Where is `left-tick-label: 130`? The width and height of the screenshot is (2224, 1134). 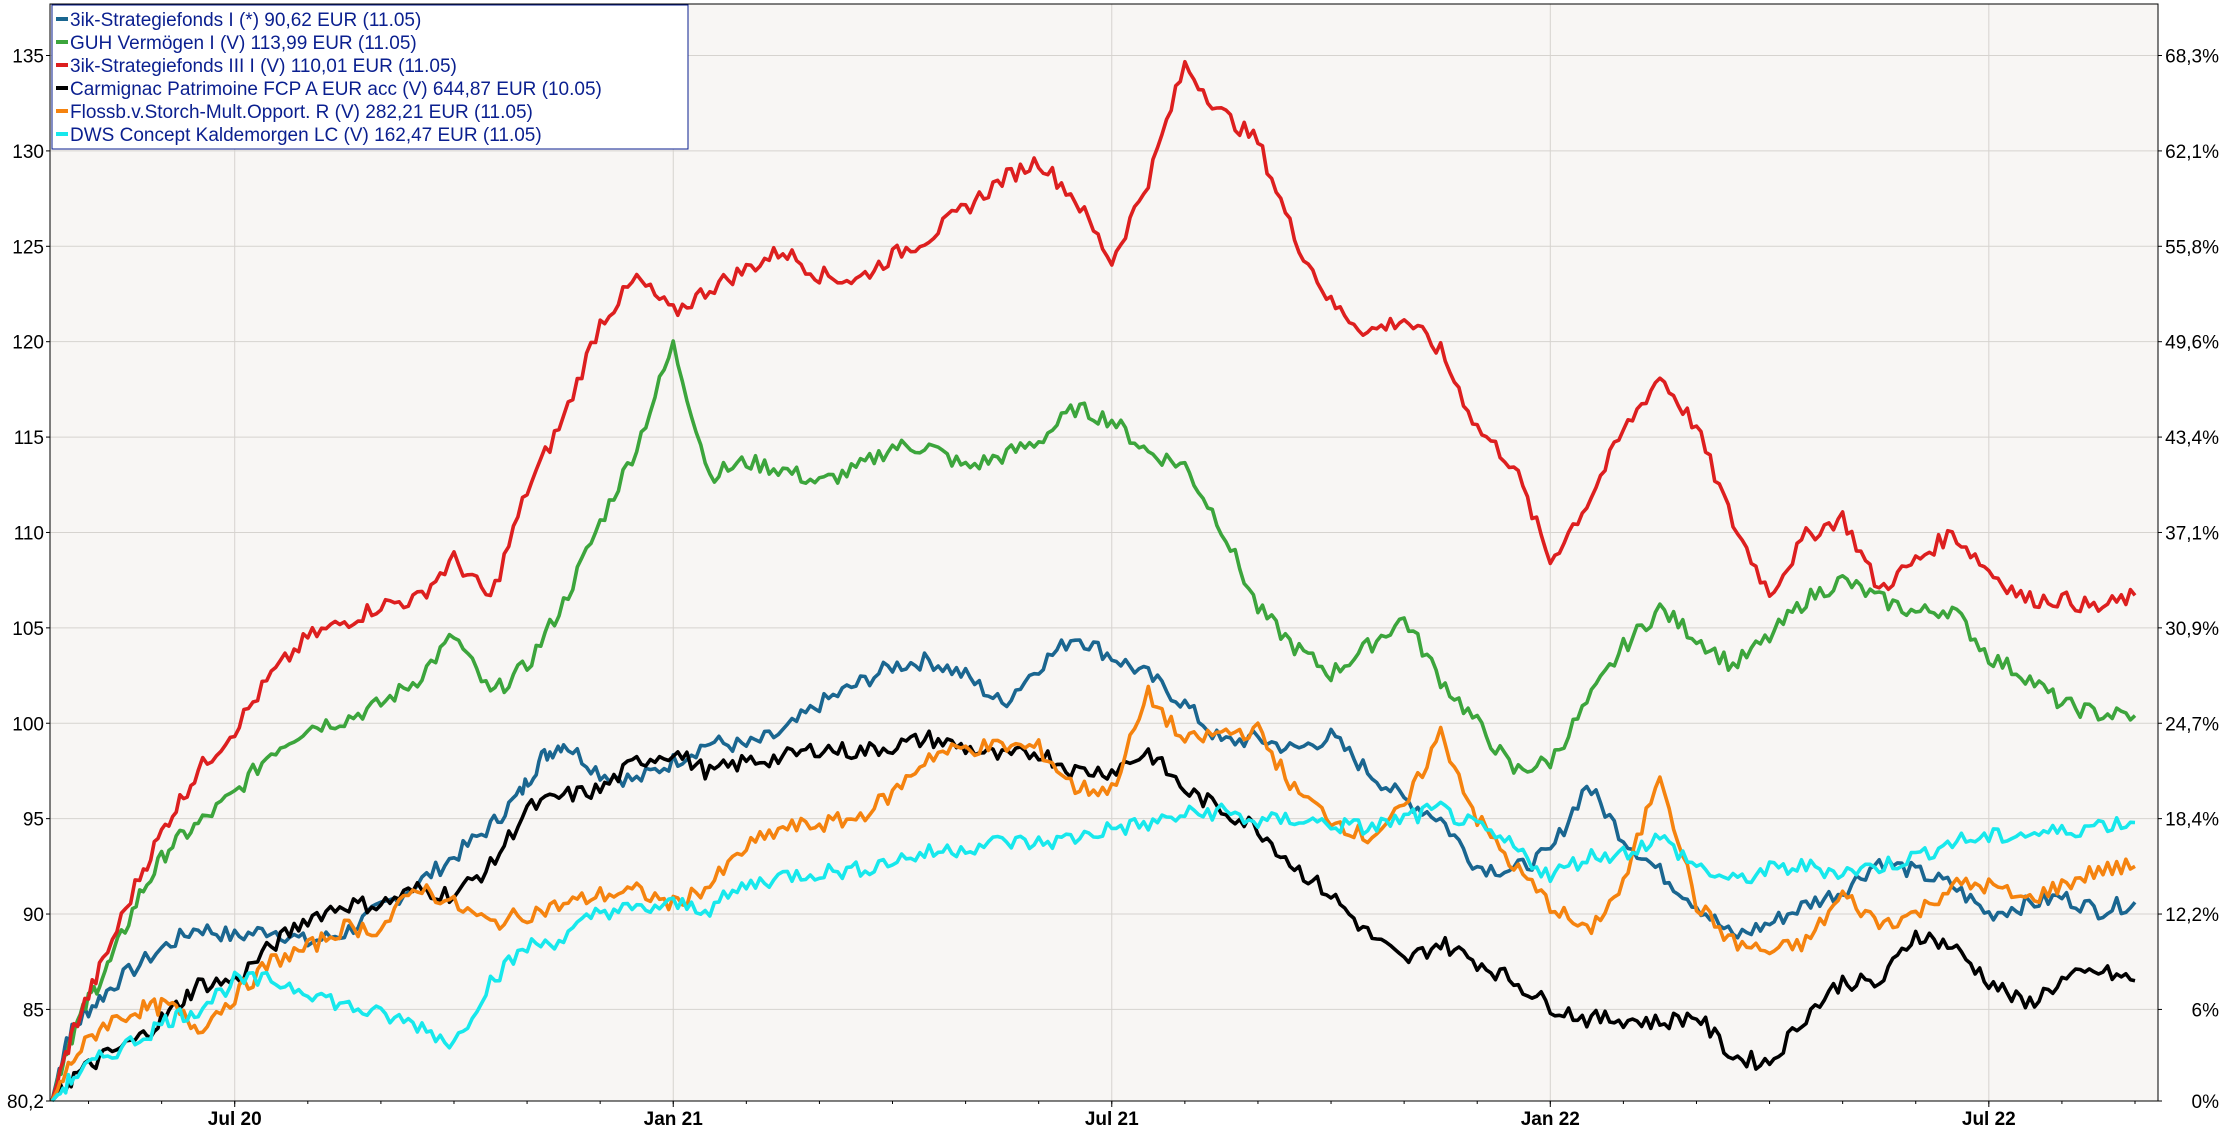
left-tick-label: 130 is located at coordinates (28, 152).